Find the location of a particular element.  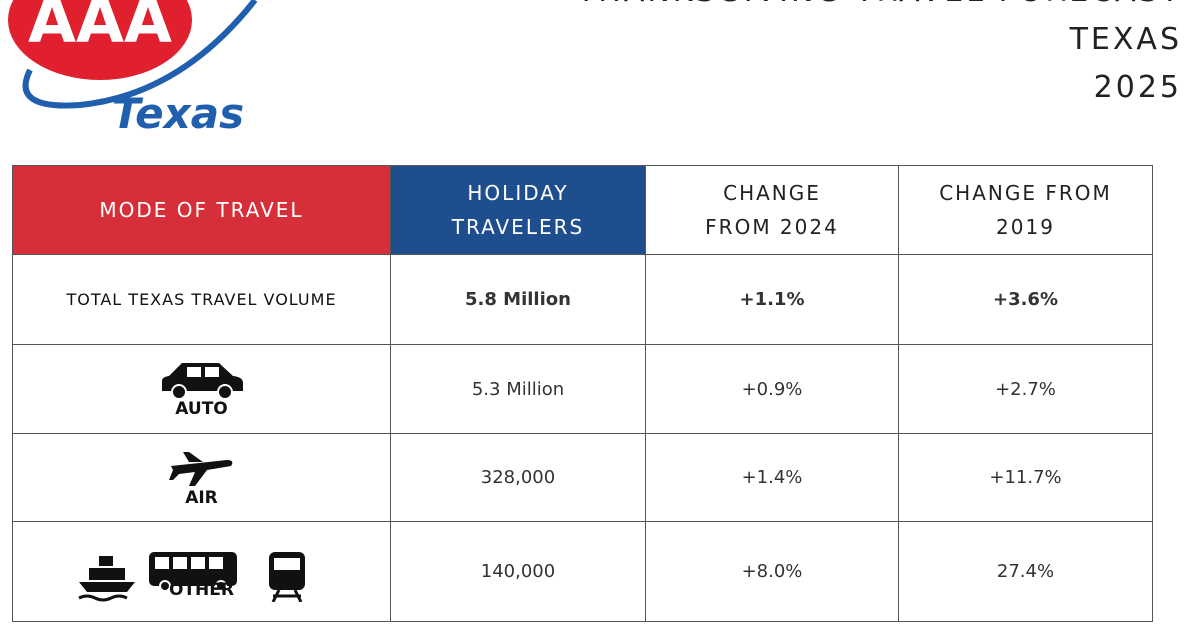

cell: 5.3 Million is located at coordinates (518, 389).